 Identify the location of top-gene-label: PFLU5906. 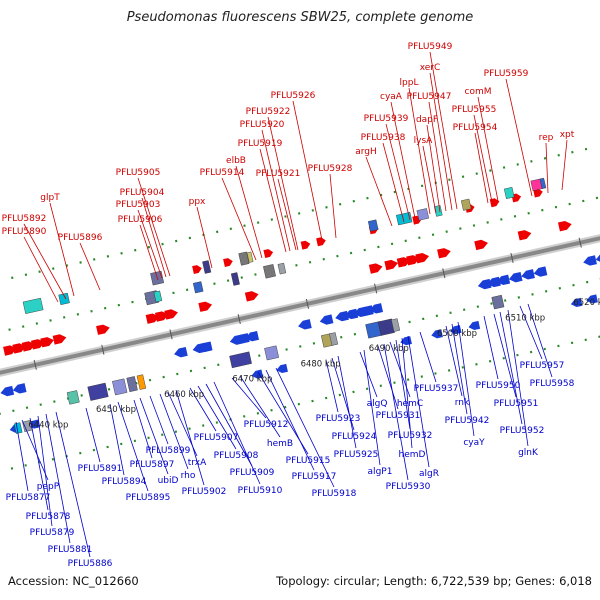
(140, 220).